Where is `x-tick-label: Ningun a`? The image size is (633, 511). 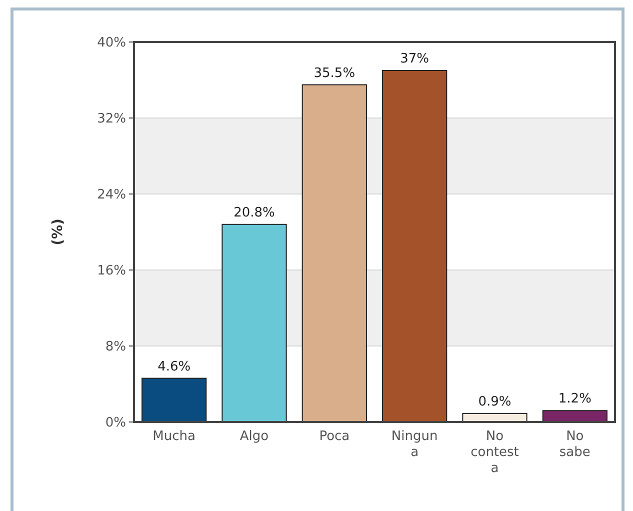
x-tick-label: Ningun a is located at coordinates (414, 444).